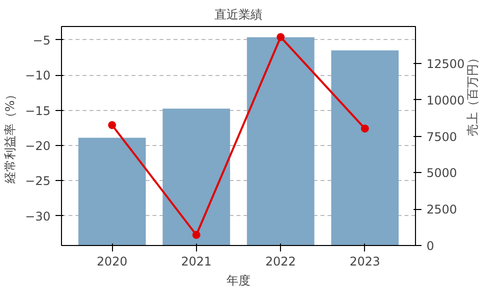 This screenshot has height=290, width=489. What do you see at coordinates (442, 173) in the screenshot?
I see `y2-tick-label: 5000` at bounding box center [442, 173].